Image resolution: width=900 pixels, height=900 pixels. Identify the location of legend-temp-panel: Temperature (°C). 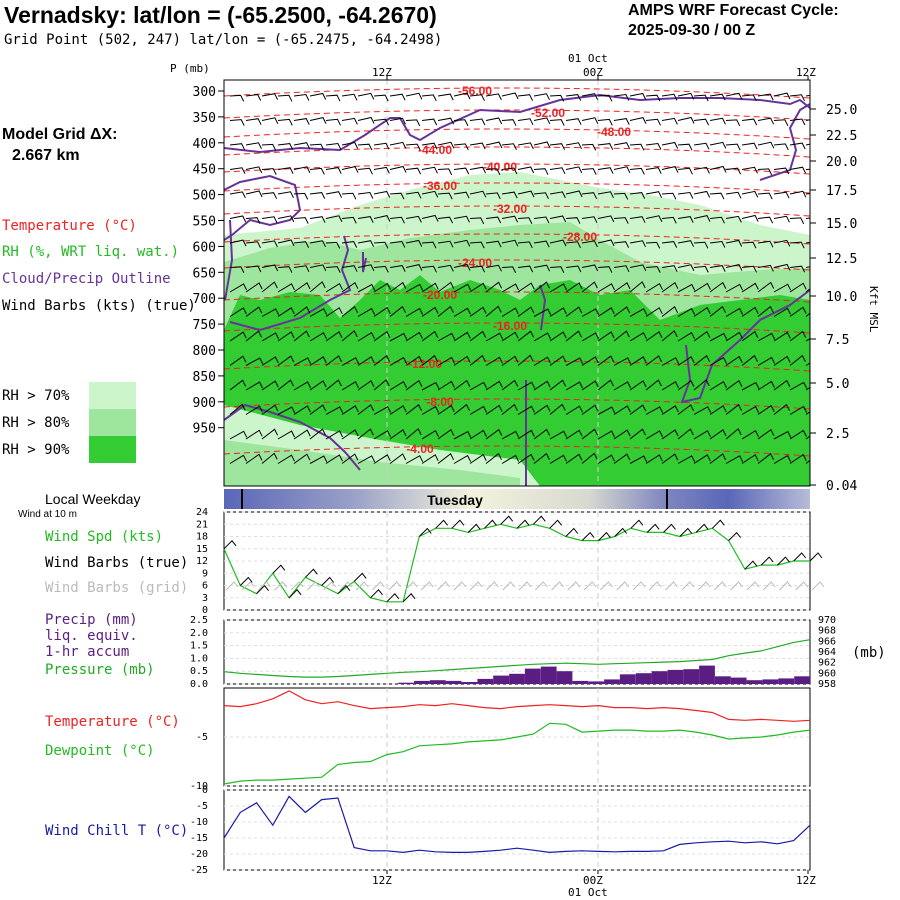
(112, 722).